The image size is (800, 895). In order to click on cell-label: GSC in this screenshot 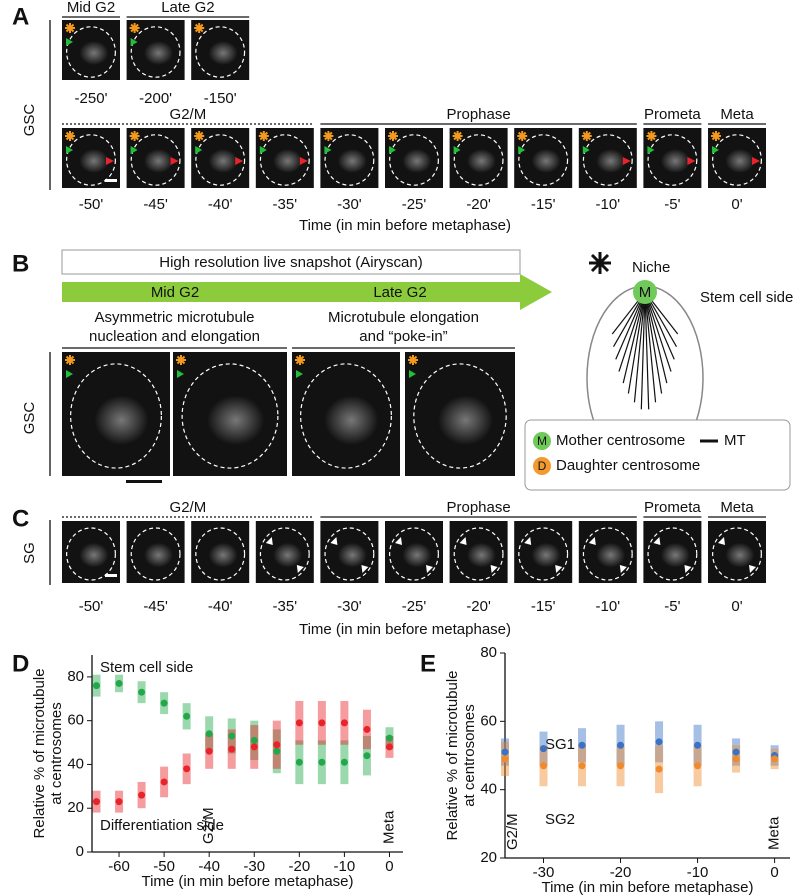, I will do `click(29, 418)`.